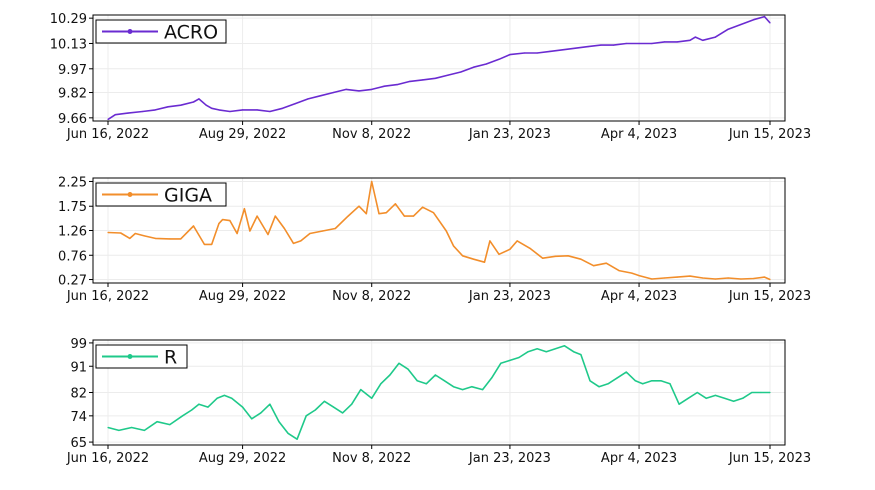 The image size is (875, 490). Describe the element at coordinates (509, 134) in the screenshot. I see `x-tick-label: Jan 23, 2023` at that location.